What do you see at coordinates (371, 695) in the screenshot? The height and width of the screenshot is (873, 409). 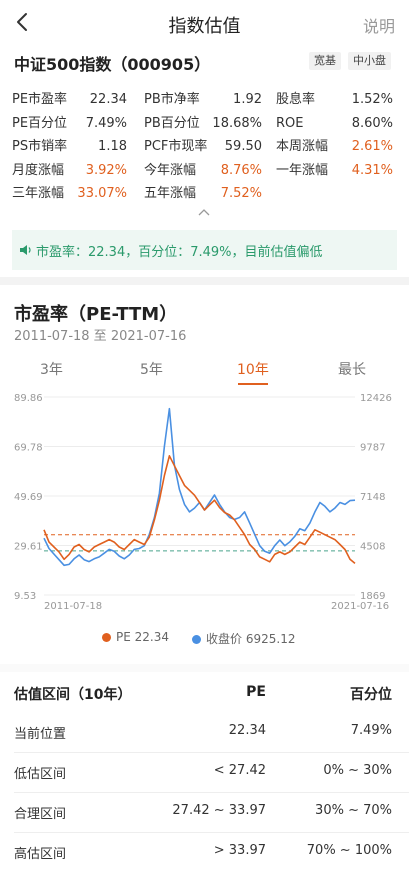 I see `table-header-percentile: 百分位` at bounding box center [371, 695].